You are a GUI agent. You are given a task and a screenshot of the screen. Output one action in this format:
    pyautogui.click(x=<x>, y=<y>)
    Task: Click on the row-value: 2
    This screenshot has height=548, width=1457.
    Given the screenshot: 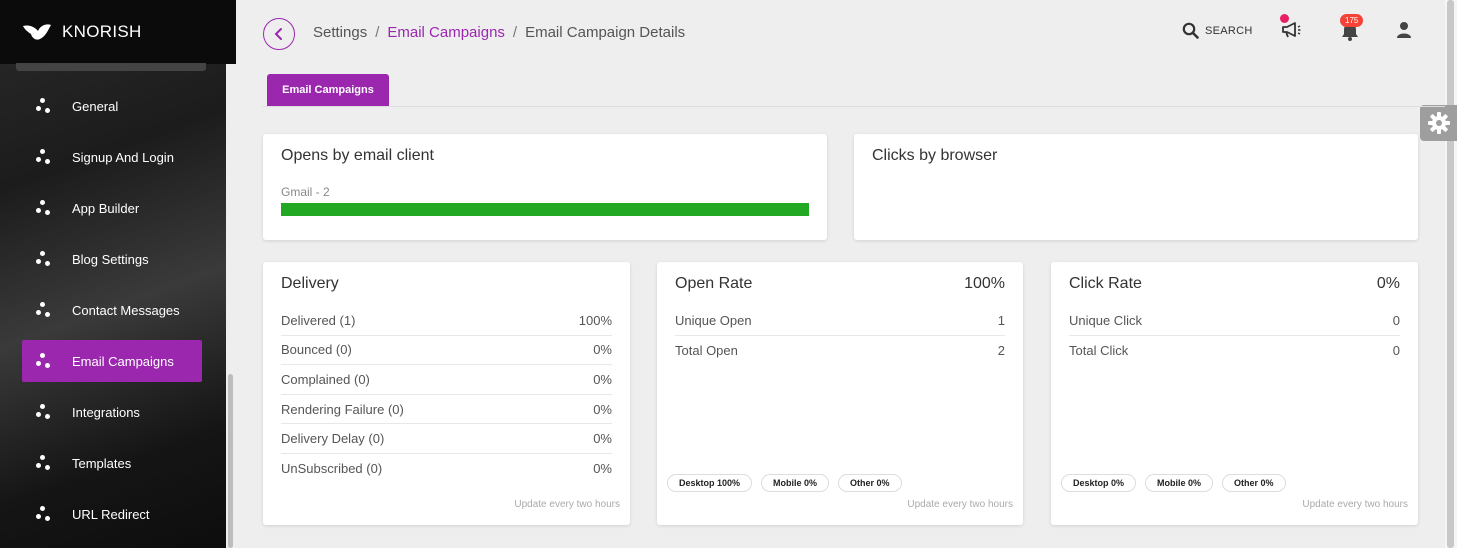 What is the action you would take?
    pyautogui.click(x=1001, y=350)
    